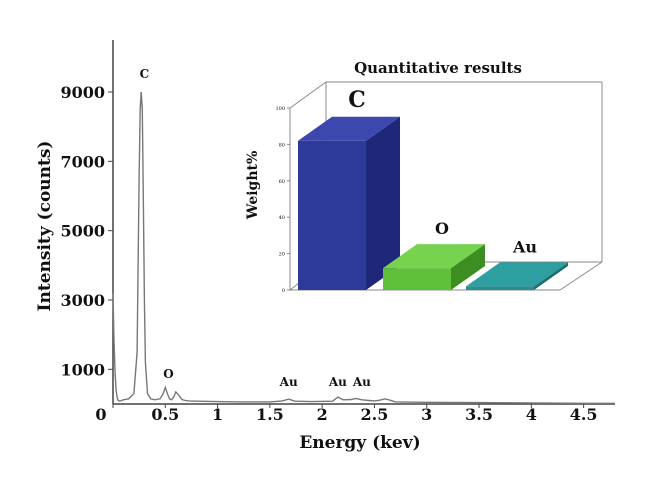  I want to click on x-tick-label: 2.5, so click(375, 414).